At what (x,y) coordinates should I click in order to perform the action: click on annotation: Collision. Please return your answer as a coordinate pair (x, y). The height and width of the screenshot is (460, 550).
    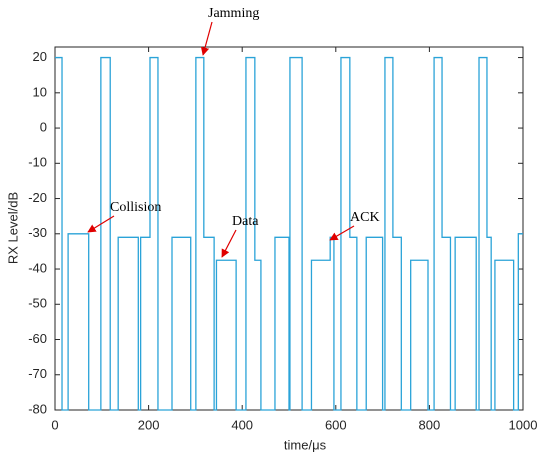
    Looking at the image, I should click on (135, 207).